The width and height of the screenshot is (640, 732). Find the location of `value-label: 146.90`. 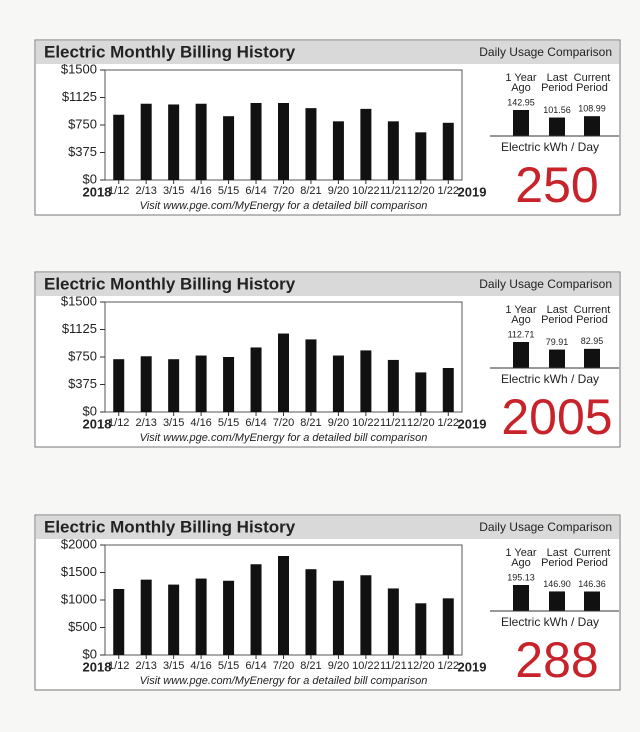

value-label: 146.90 is located at coordinates (557, 584).